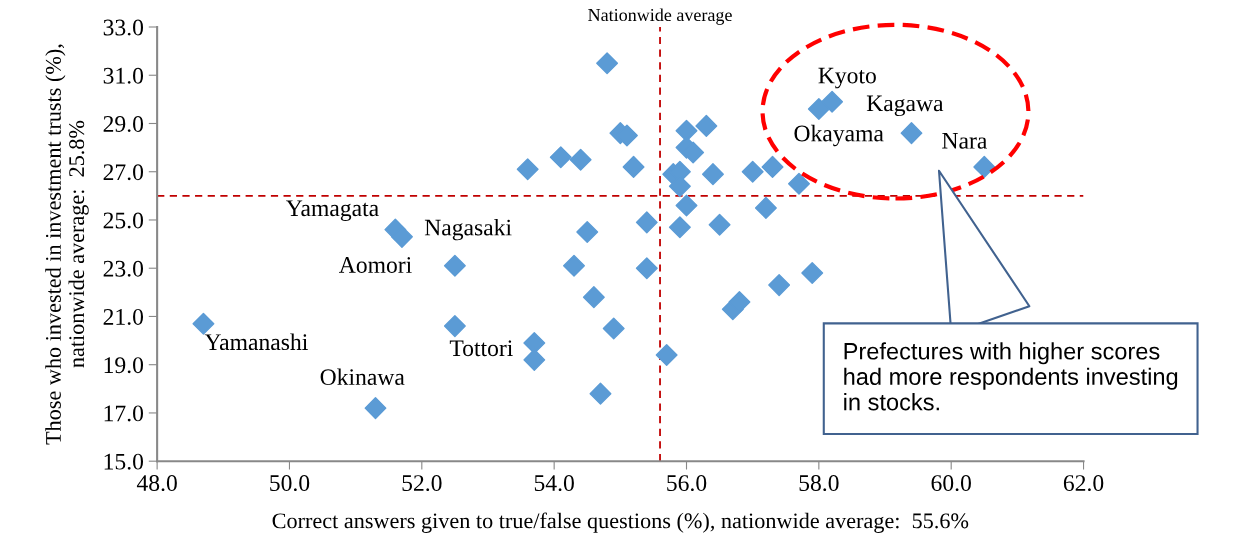  I want to click on annotation: Nara, so click(965, 141).